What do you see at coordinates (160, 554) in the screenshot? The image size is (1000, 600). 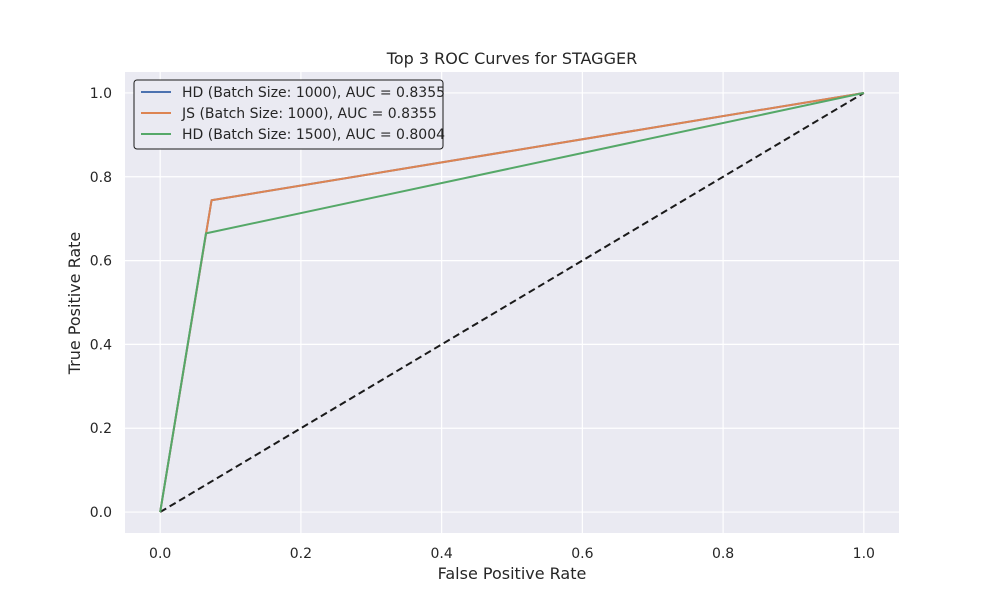 I see `x-tick-label: 0.0` at bounding box center [160, 554].